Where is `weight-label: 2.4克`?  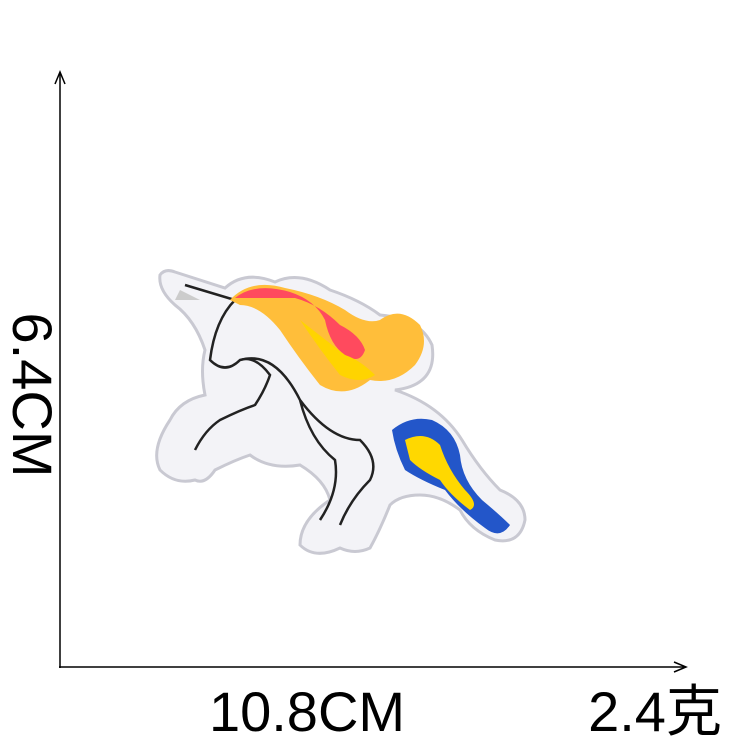 weight-label: 2.4克 is located at coordinates (655, 711).